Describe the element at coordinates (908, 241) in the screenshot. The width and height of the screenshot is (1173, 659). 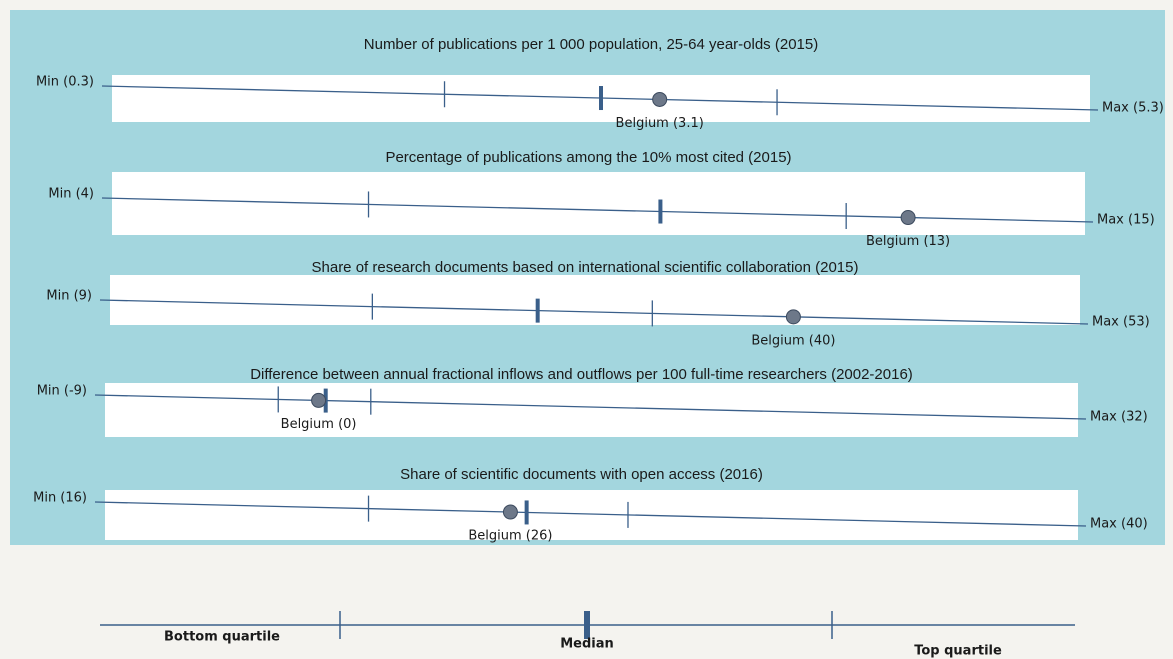
I see `country-label: Belgium (13)` at that location.